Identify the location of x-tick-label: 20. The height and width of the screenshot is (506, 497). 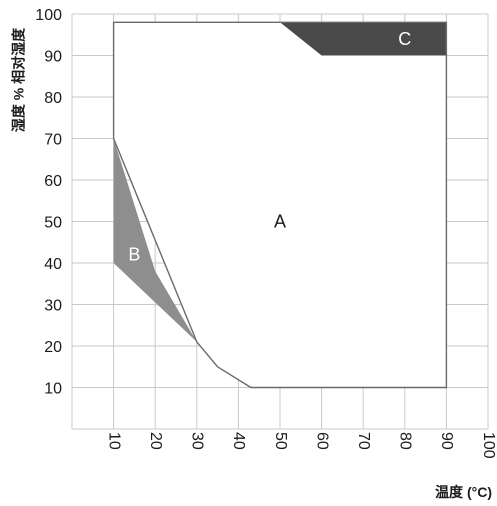
(155, 441).